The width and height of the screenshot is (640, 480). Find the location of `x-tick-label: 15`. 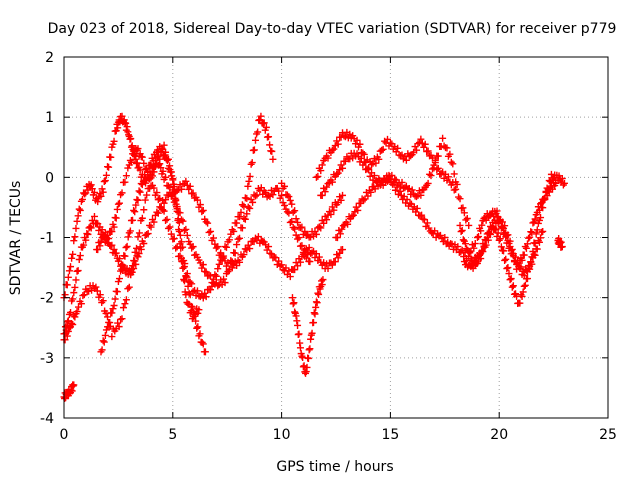

x-tick-label: 15 is located at coordinates (390, 435).